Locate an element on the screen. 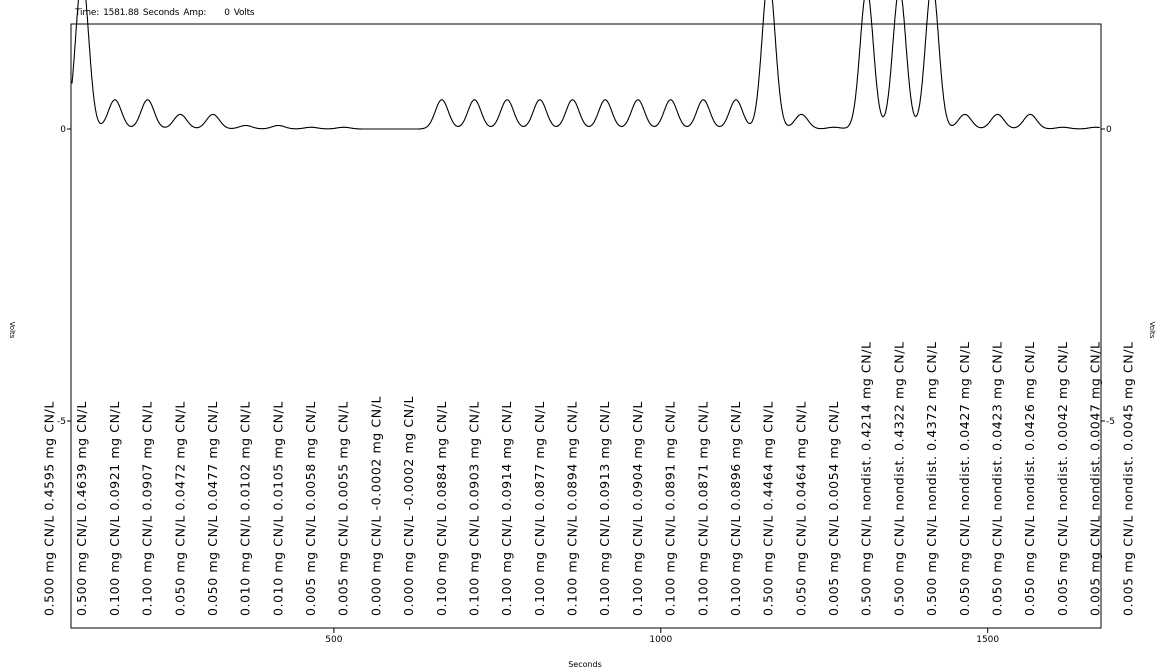  x-tick-label: 1000 is located at coordinates (660, 640).